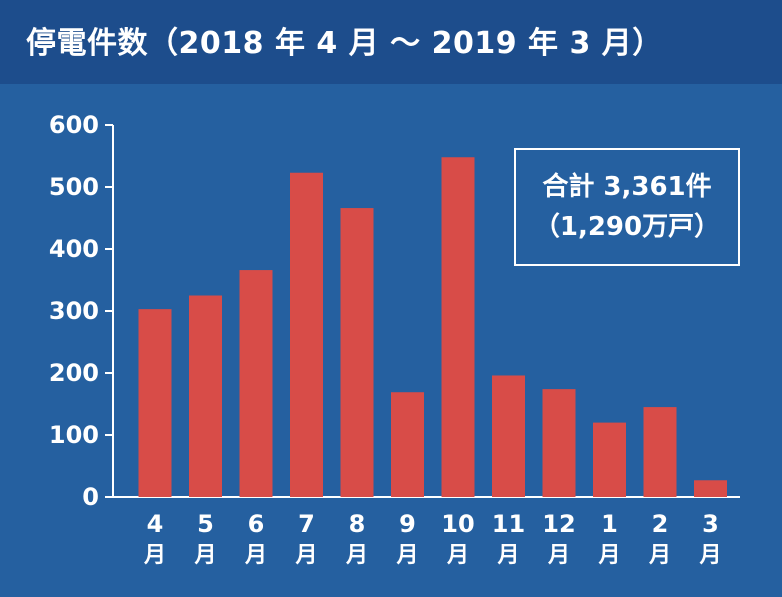  Describe the element at coordinates (90, 497) in the screenshot. I see `y-tick-label: 0` at that location.